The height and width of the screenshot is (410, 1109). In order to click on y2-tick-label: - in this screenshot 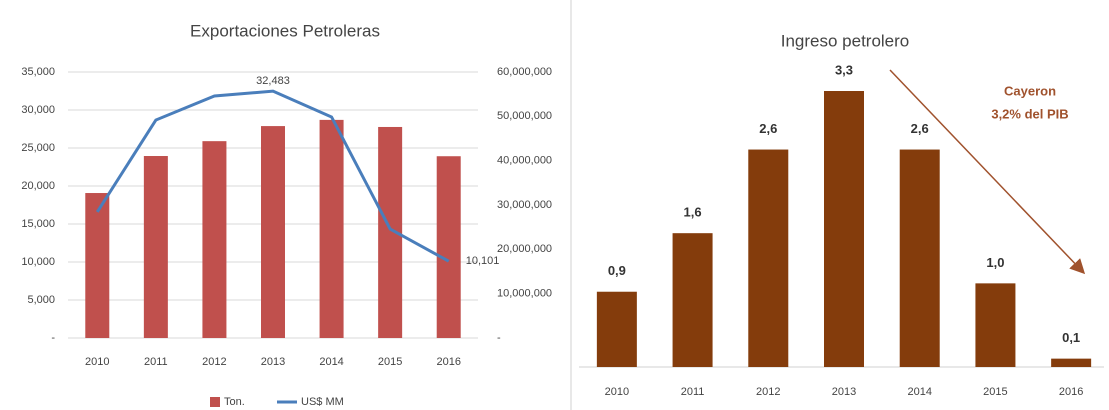, I will do `click(499, 338)`.